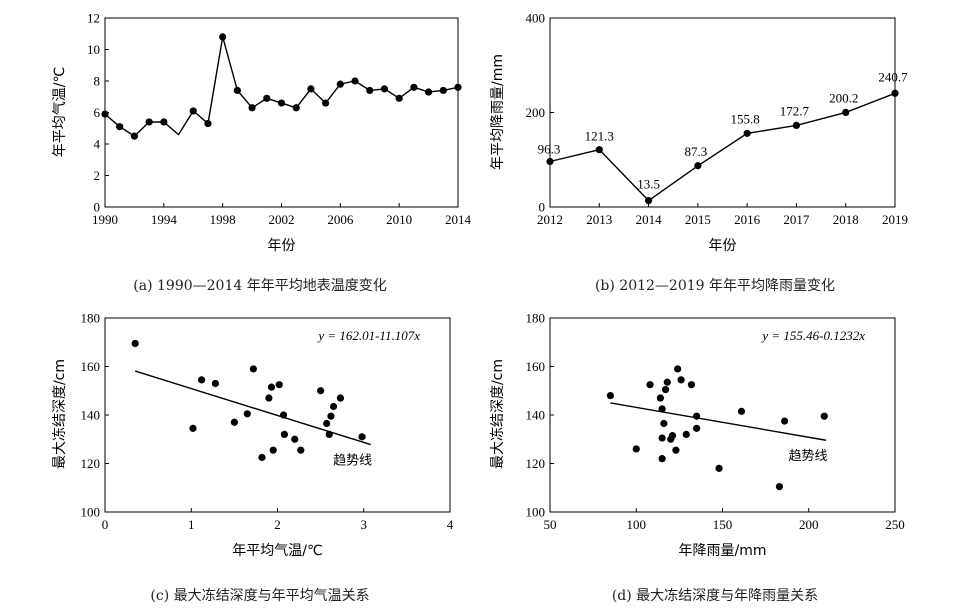  I want to click on y-tick-label: 100, so click(536, 512).